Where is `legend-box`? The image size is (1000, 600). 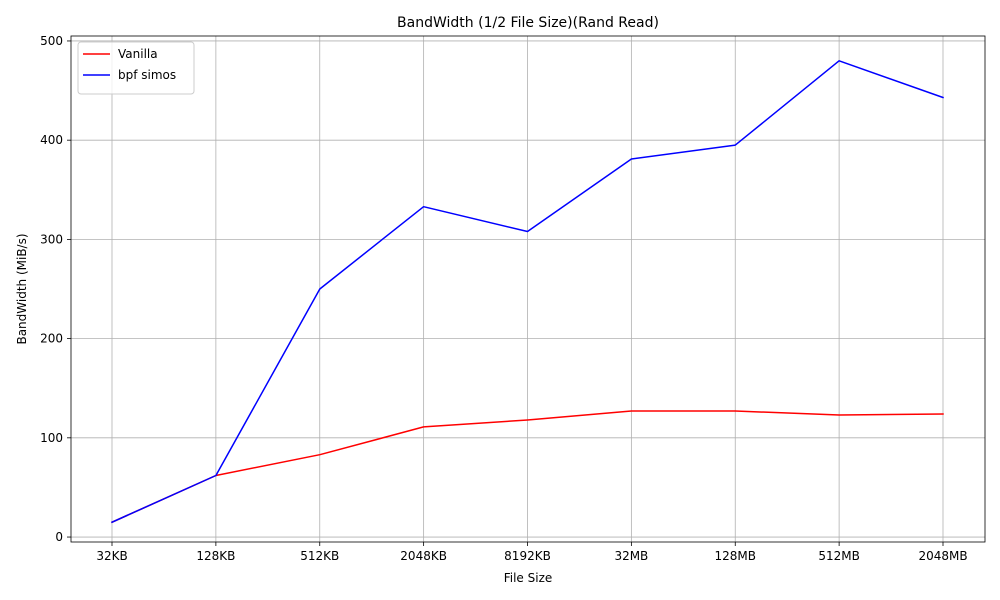
legend-box is located at coordinates (136, 68).